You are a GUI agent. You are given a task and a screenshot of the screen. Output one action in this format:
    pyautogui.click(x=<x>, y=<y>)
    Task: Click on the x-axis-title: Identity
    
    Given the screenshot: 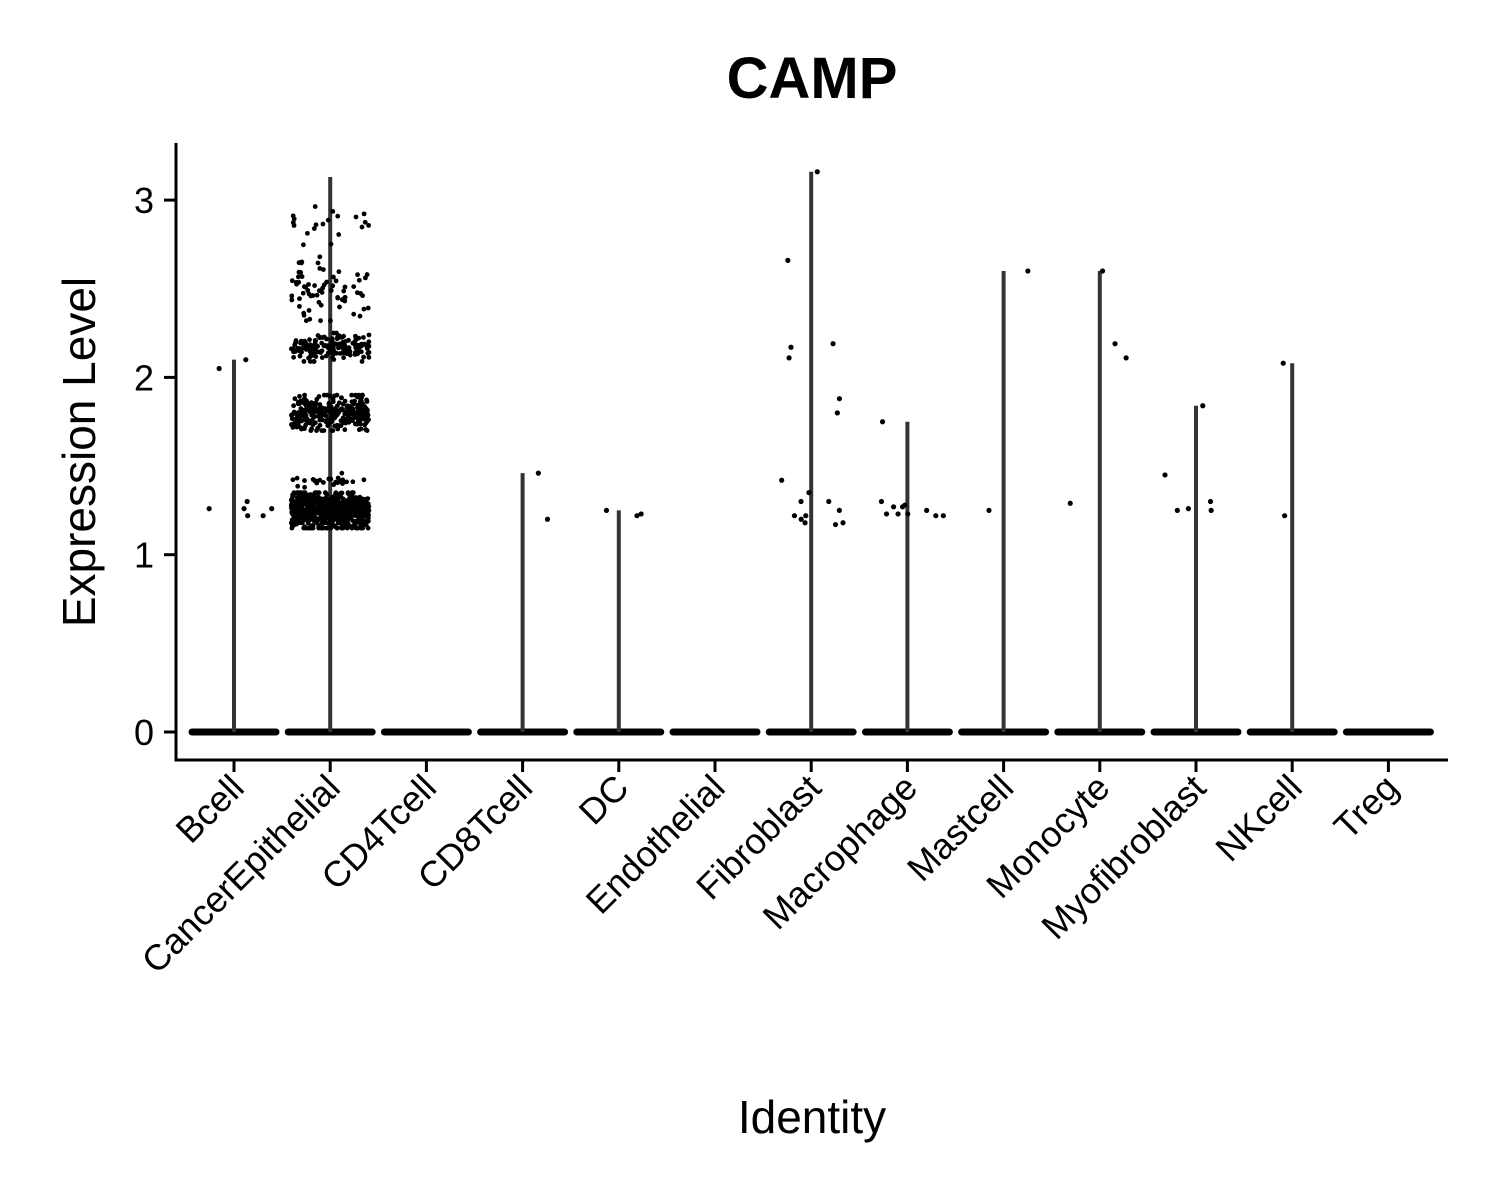 What is the action you would take?
    pyautogui.click(x=812, y=1117)
    